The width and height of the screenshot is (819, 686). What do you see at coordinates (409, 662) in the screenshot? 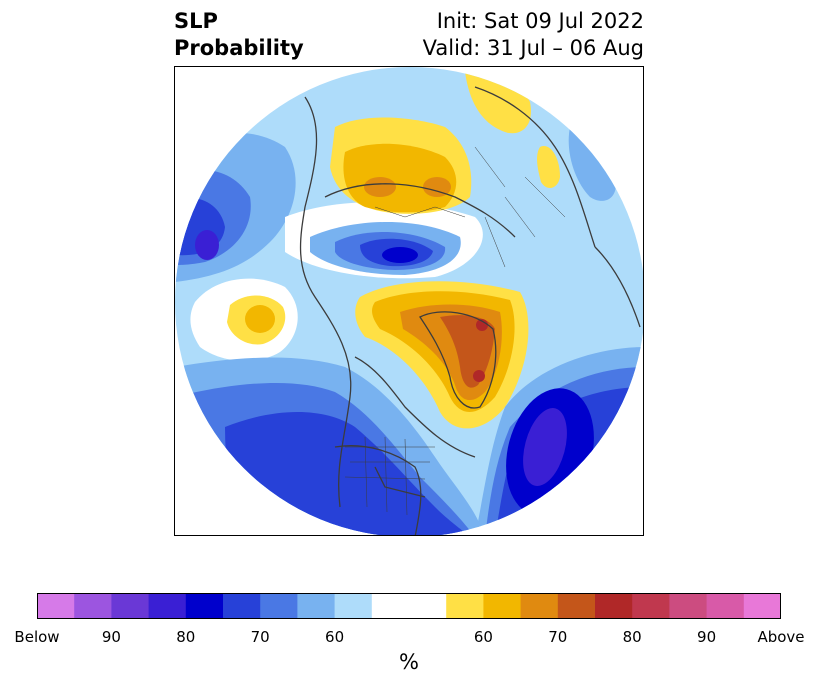
I see `colorbar-unit: %` at bounding box center [409, 662].